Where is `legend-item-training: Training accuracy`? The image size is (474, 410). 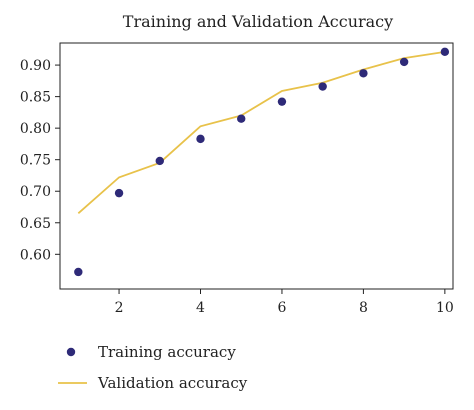
legend-item-training: Training accuracy is located at coordinates (151, 352).